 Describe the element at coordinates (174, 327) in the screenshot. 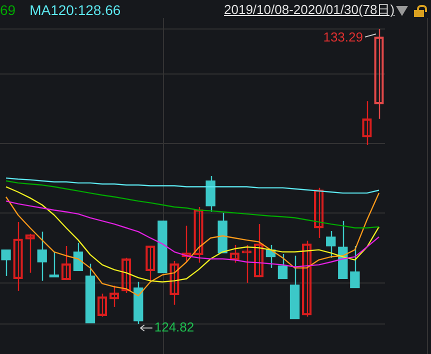

I see `annotation: 124.82` at that location.